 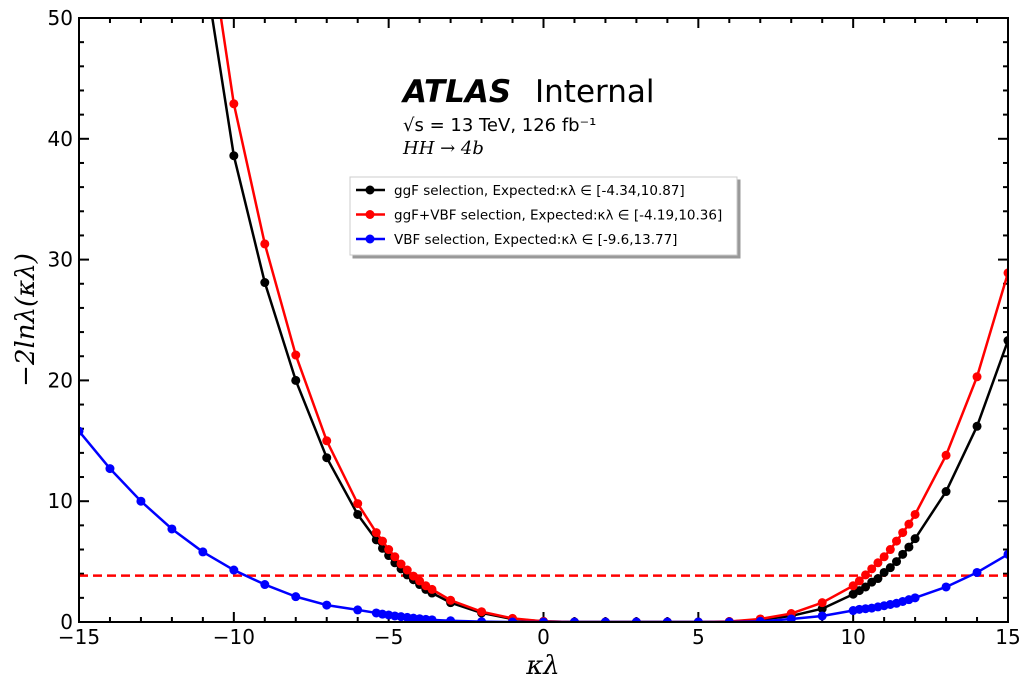 What do you see at coordinates (60, 18) in the screenshot?
I see `y-tick-label: 50` at bounding box center [60, 18].